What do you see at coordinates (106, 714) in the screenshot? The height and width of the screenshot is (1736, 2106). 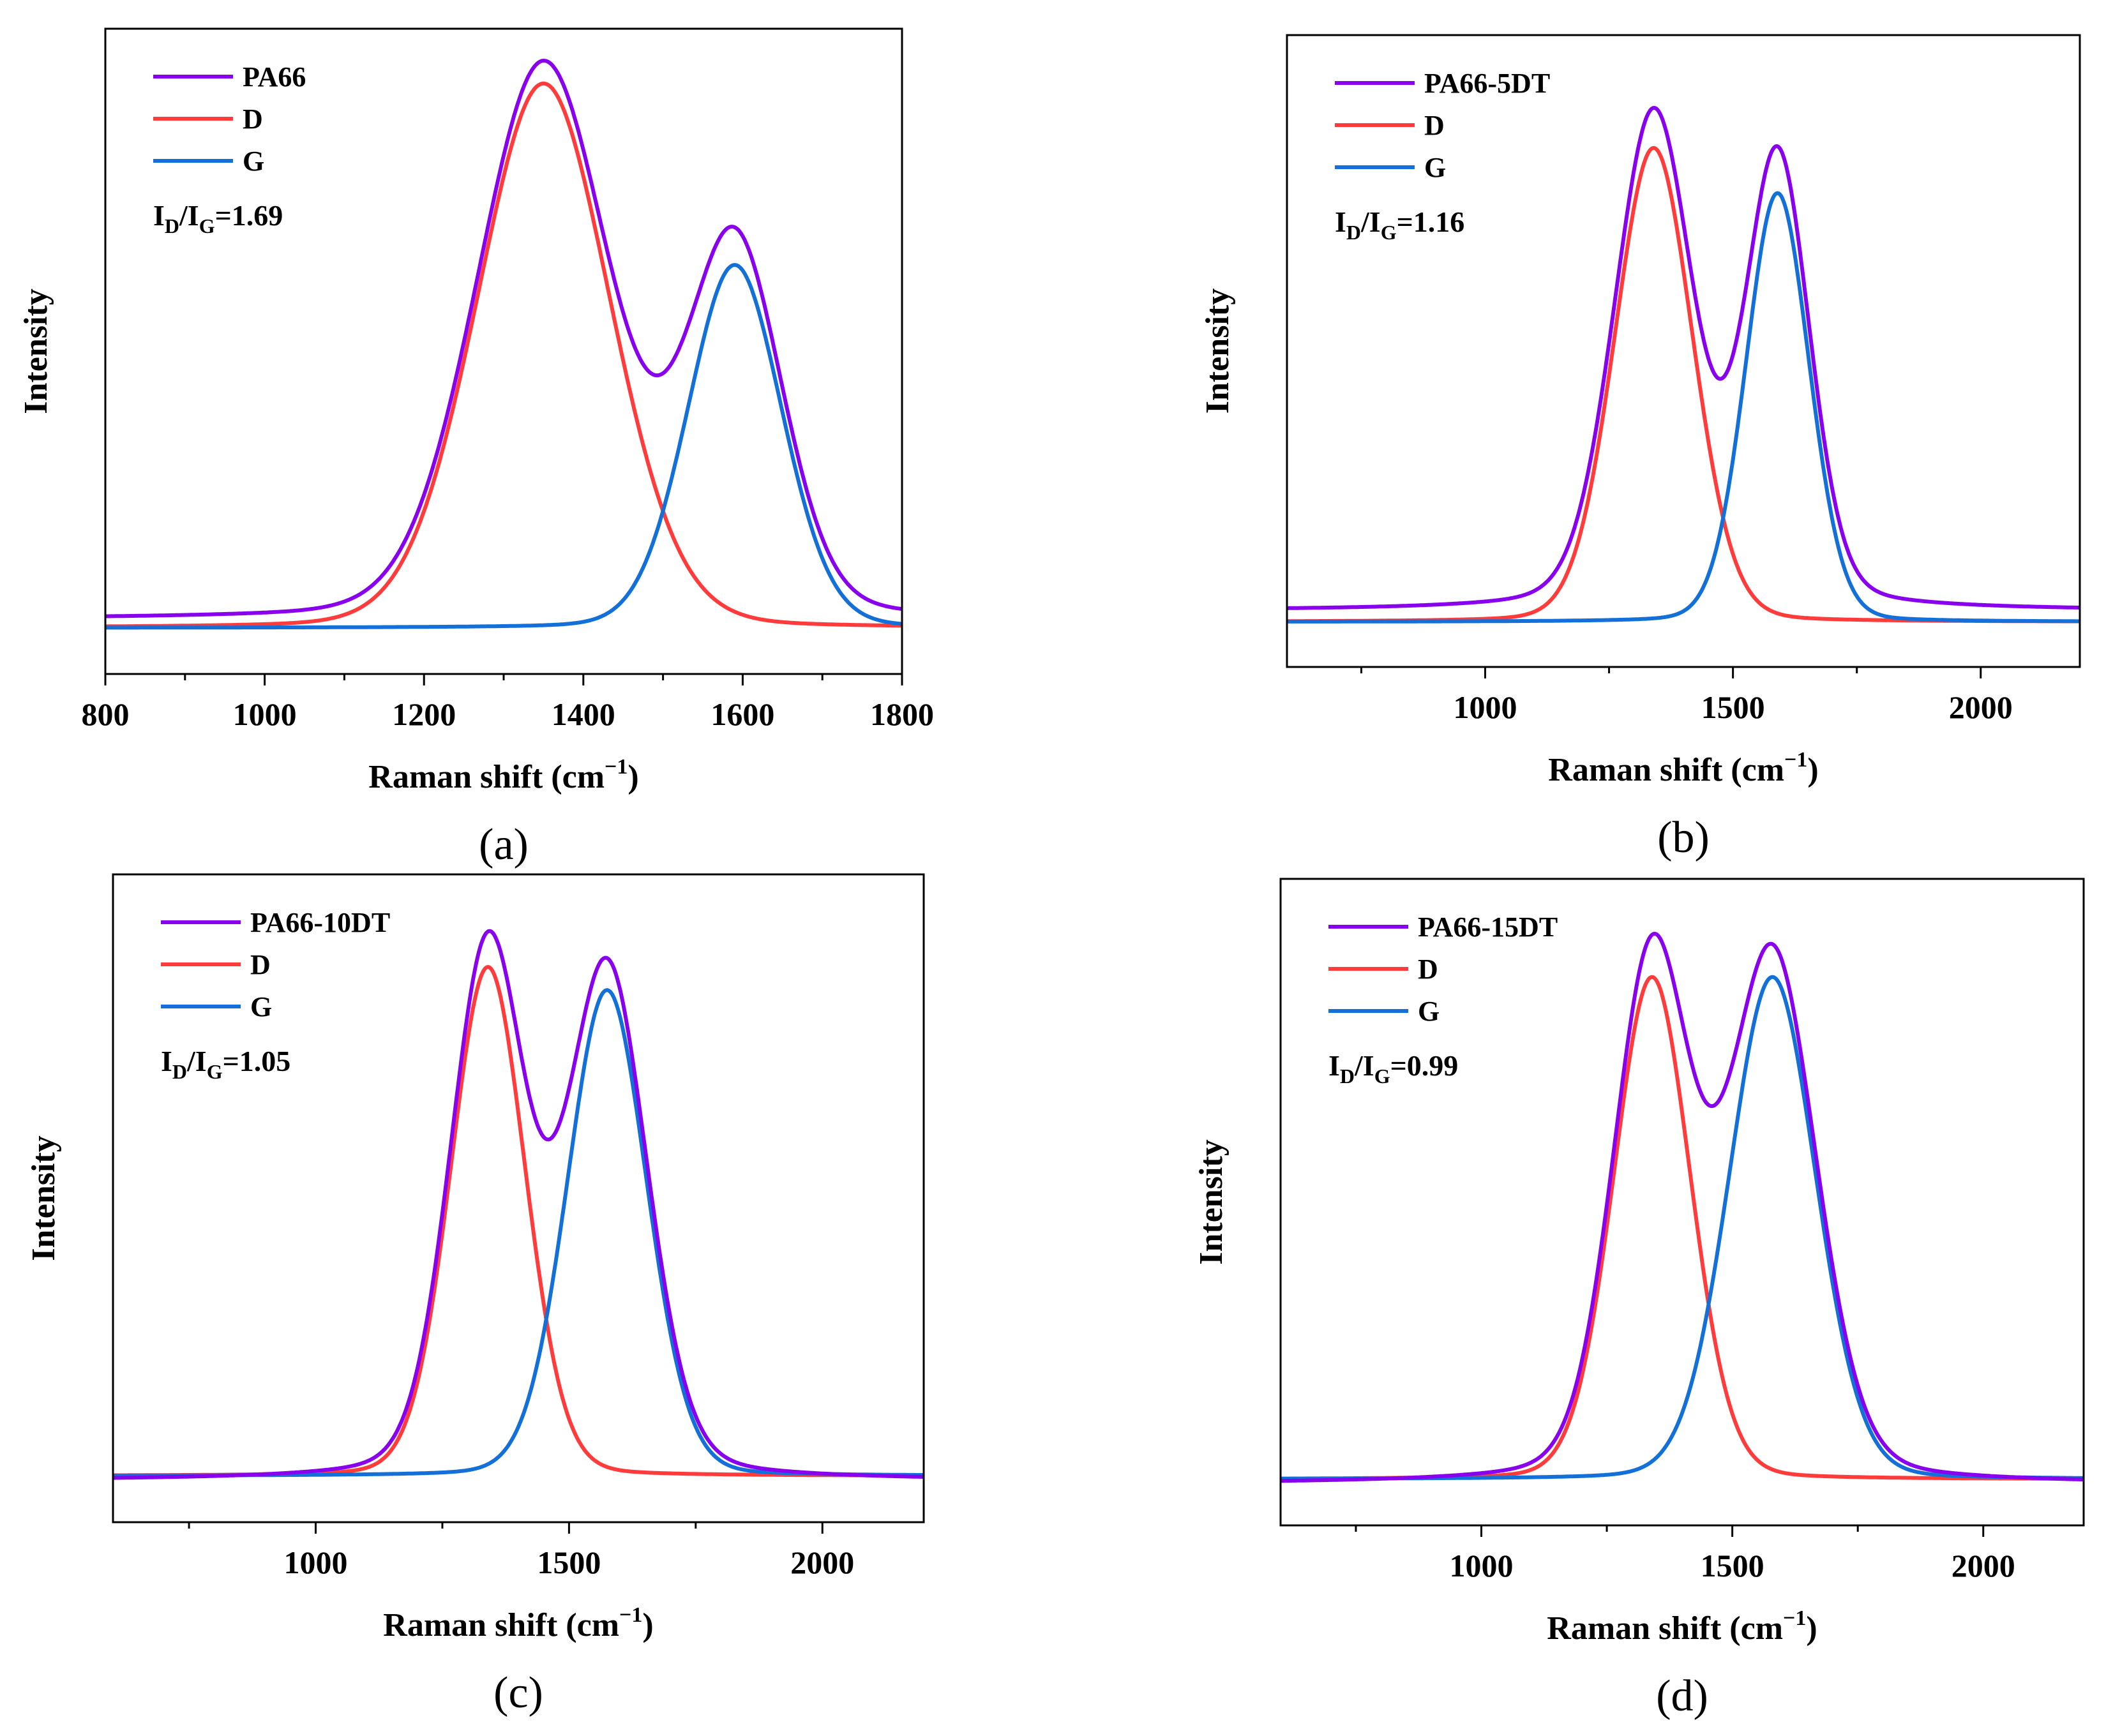 I see `x-tick-label: 800` at bounding box center [106, 714].